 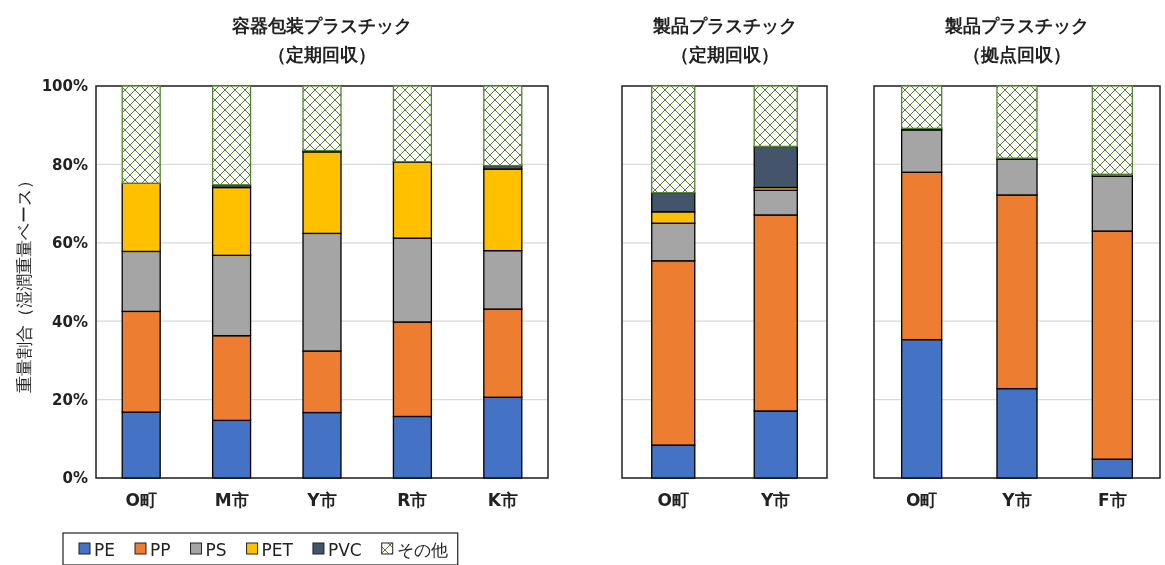 I want to click on y-tick-label: 60%, so click(x=70, y=243).